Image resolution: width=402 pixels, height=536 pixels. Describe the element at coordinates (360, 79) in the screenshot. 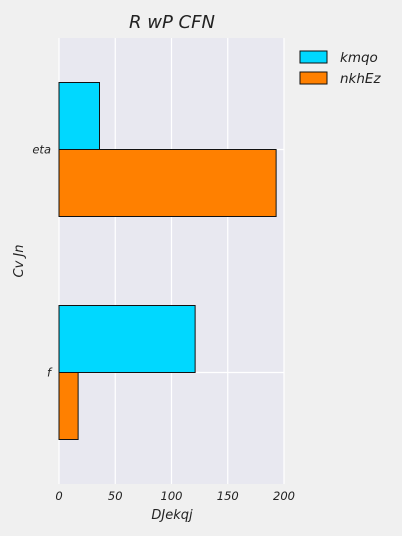

I see `legend-label-nkhEz: nkhEz` at that location.